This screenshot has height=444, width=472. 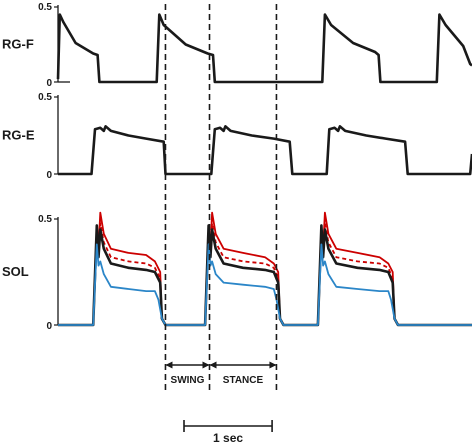 What do you see at coordinates (18, 44) in the screenshot?
I see `panel-label: RG-F` at bounding box center [18, 44].